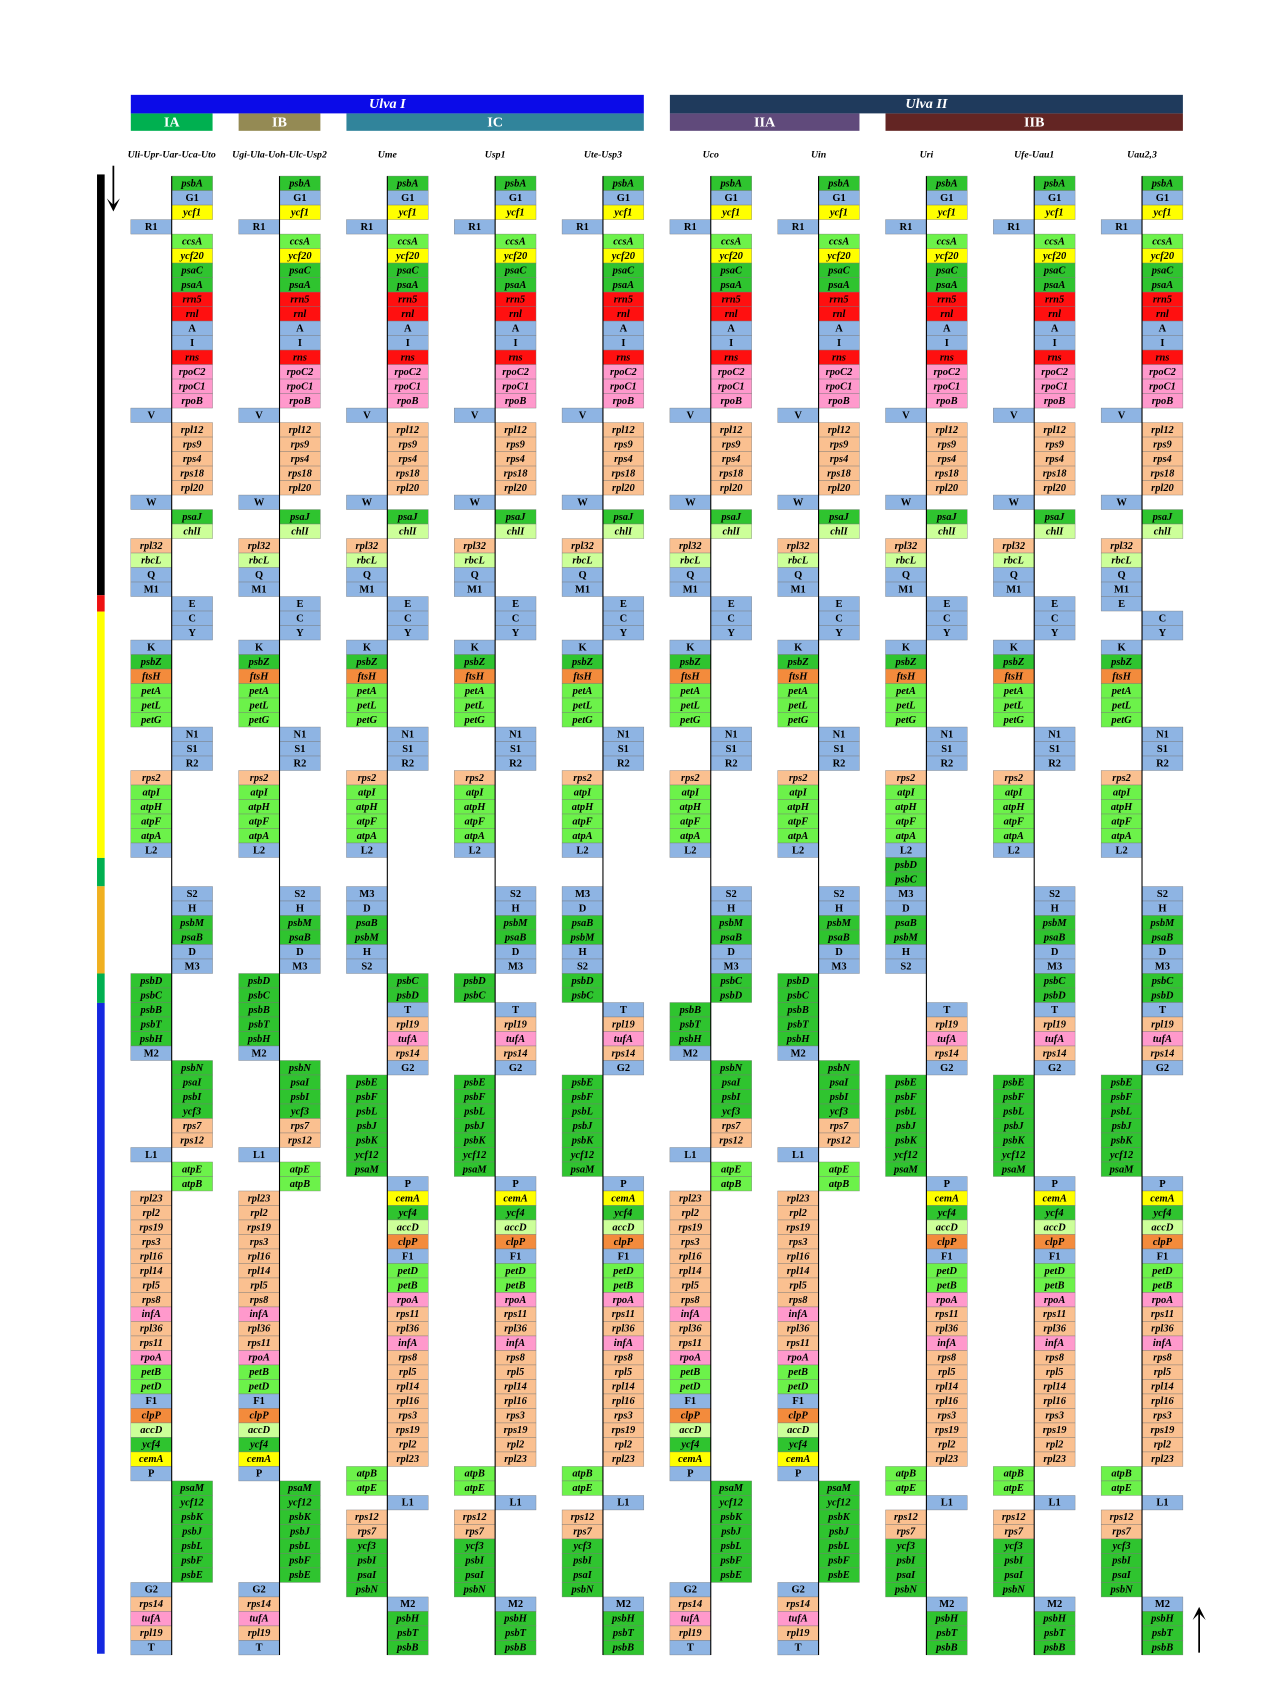  Describe the element at coordinates (408, 241) in the screenshot. I see `gene-label: ccsA` at that location.